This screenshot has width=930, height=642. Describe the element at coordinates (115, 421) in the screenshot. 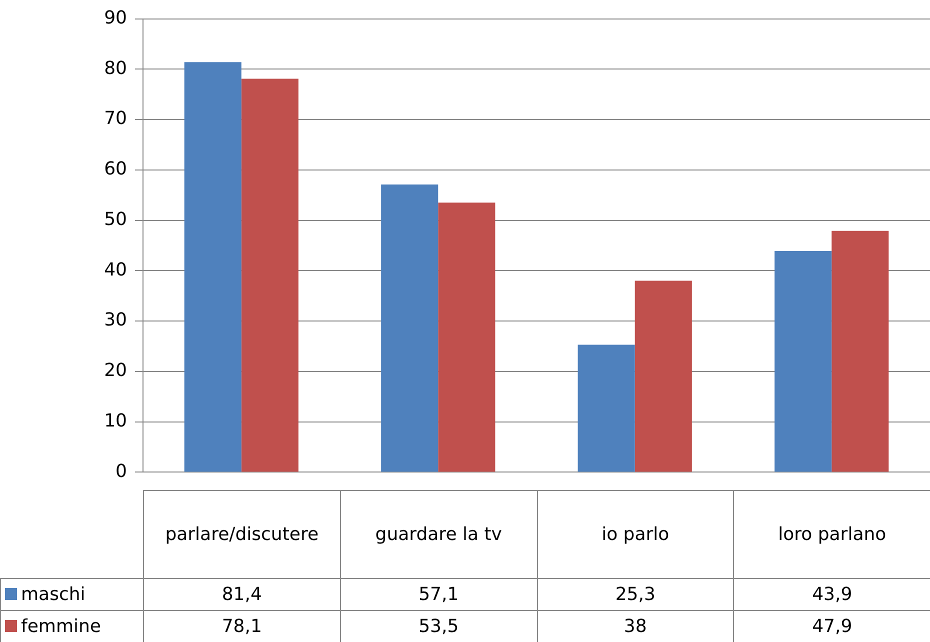

I see `y-tick-label: 10` at that location.